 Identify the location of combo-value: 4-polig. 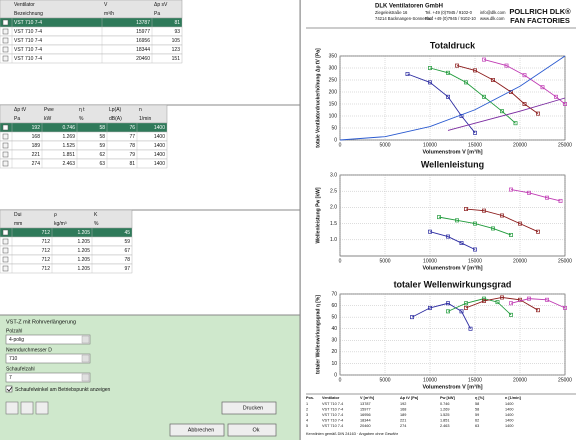
(16, 340).